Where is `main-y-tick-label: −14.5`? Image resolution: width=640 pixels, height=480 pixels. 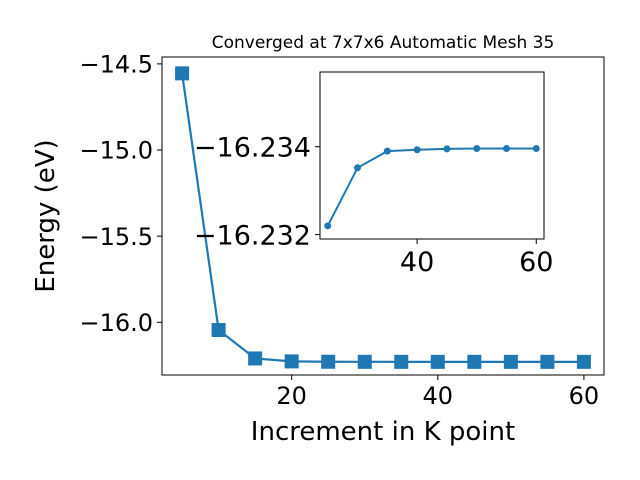 main-y-tick-label: −14.5 is located at coordinates (116, 65).